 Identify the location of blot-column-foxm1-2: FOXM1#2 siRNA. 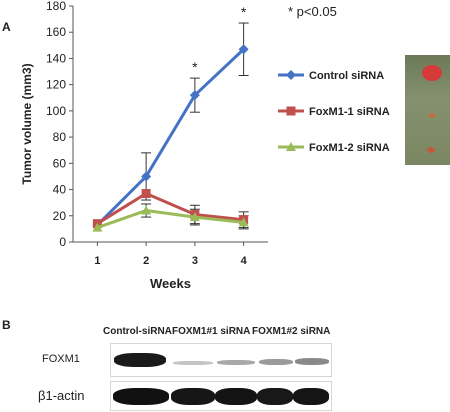
(291, 331).